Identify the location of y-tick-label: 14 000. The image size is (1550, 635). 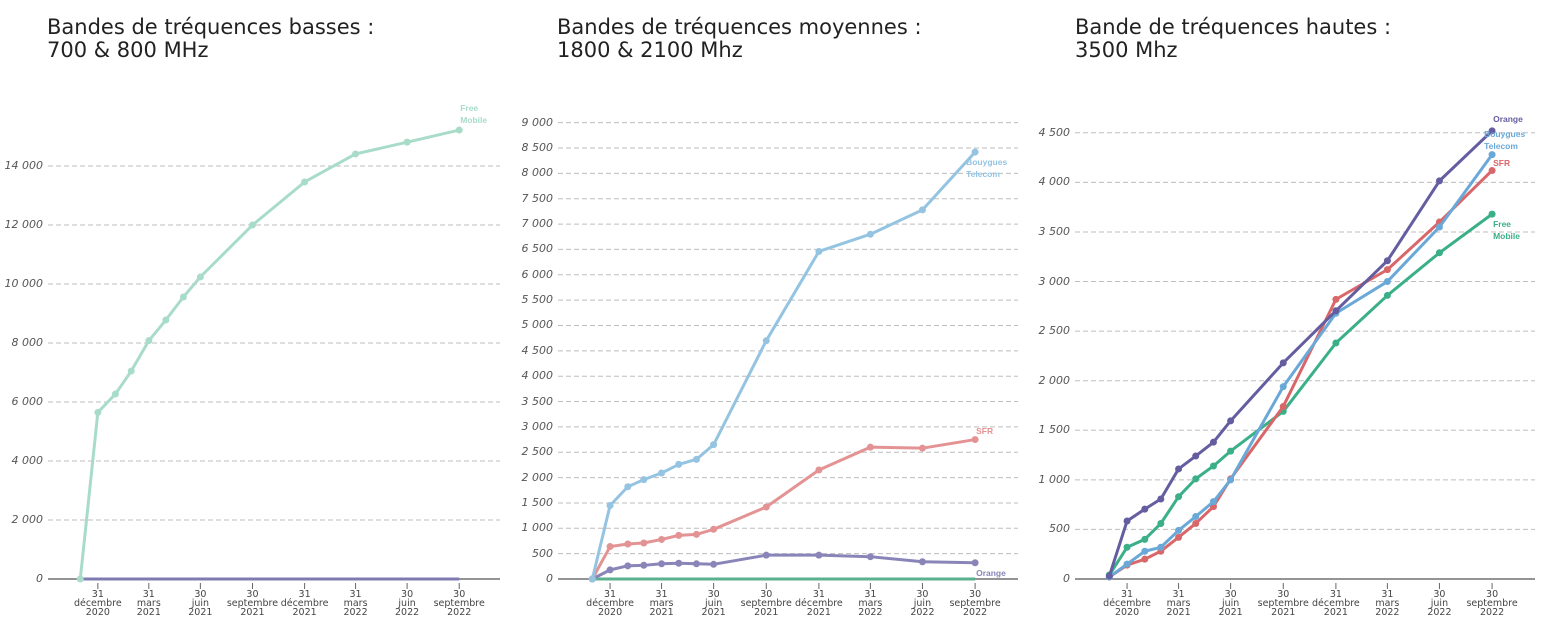
(24, 166).